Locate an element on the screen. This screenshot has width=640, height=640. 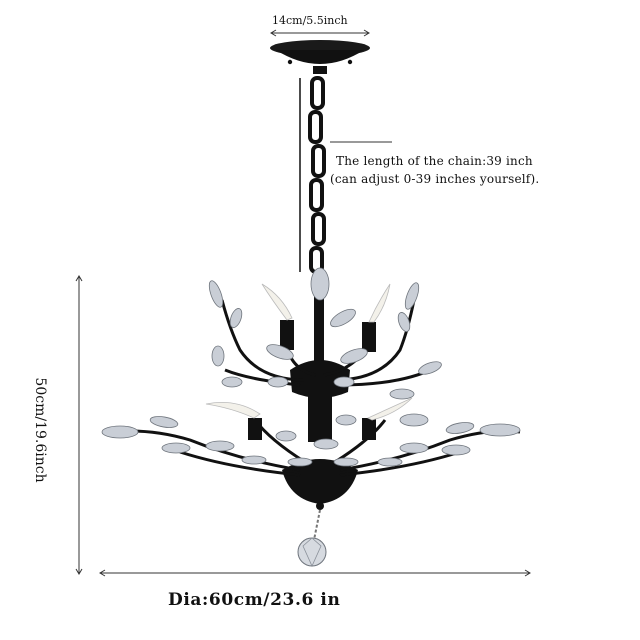
width-dimension-line is located at coordinates (315, 573).